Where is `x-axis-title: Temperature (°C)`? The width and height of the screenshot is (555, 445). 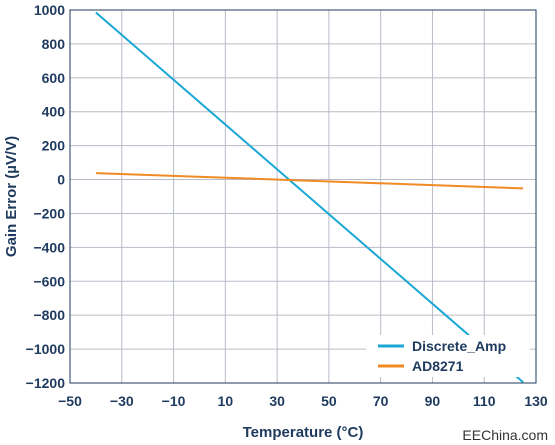 x-axis-title: Temperature (°C) is located at coordinates (303, 432).